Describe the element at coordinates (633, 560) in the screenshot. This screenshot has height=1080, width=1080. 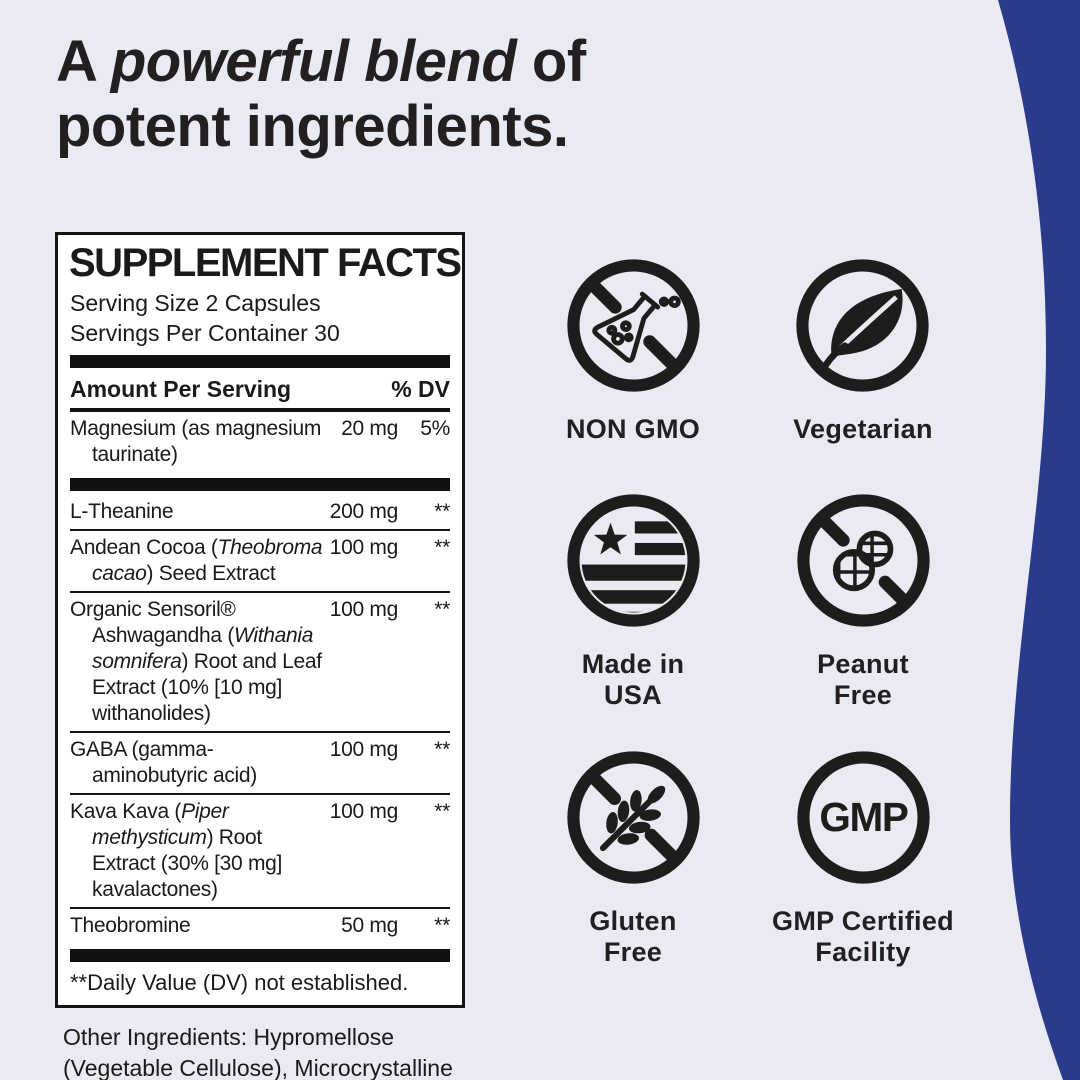
I see `usa-flag-icon` at that location.